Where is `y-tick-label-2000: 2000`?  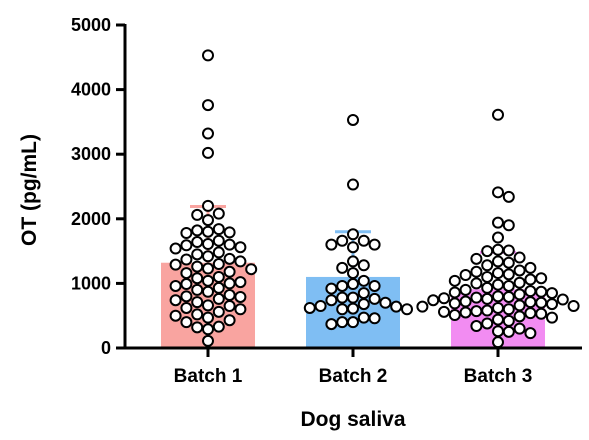 y-tick-label-2000: 2000 is located at coordinates (91, 219).